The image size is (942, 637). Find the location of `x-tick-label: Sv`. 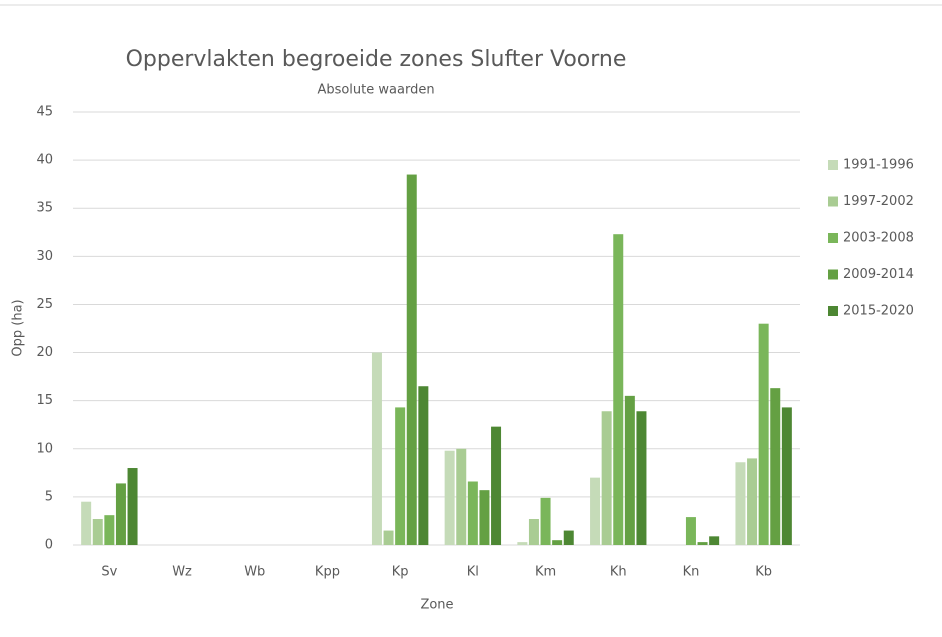

x-tick-label: Sv is located at coordinates (109, 572).